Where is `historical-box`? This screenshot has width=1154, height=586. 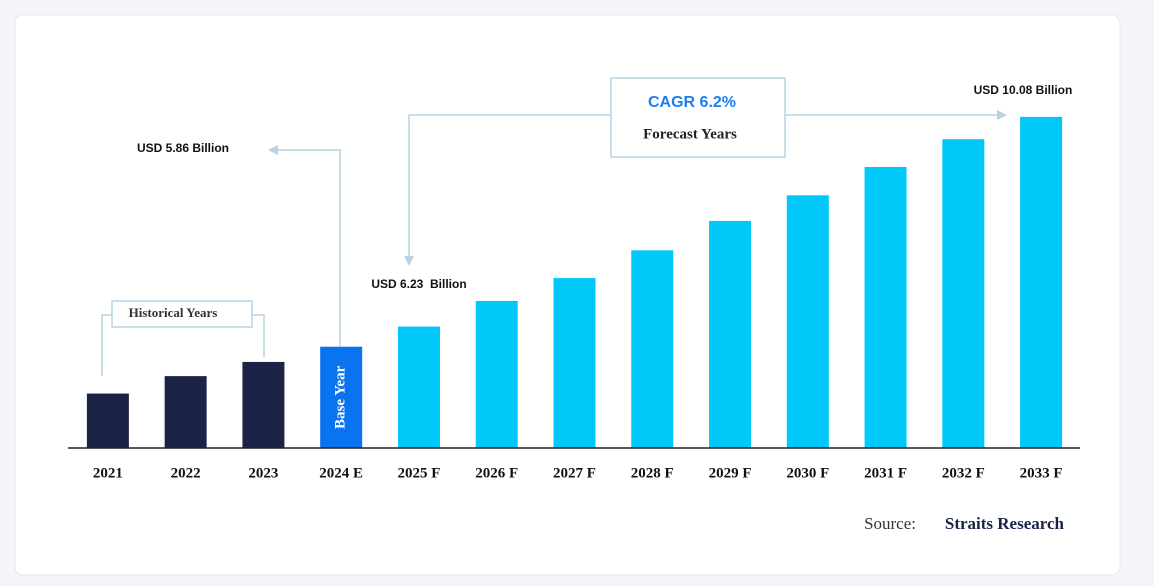 historical-box is located at coordinates (182, 314).